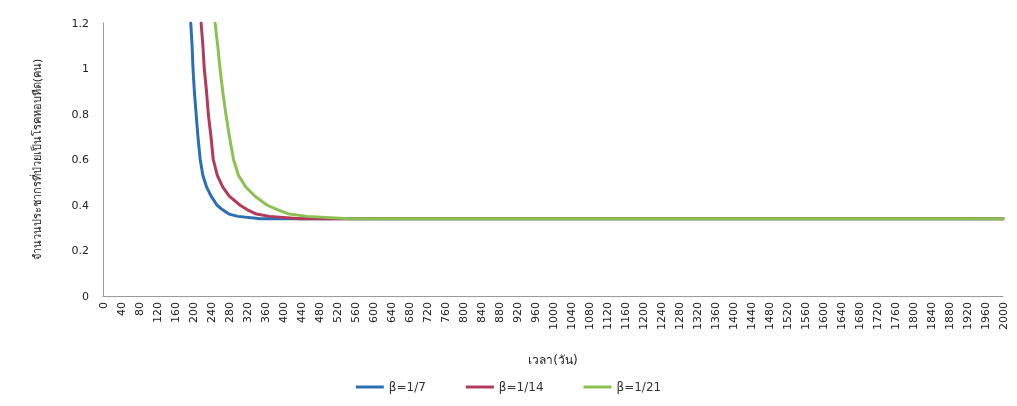 The height and width of the screenshot is (406, 1017). I want to click on x-tick-label: 1600, so click(823, 316).